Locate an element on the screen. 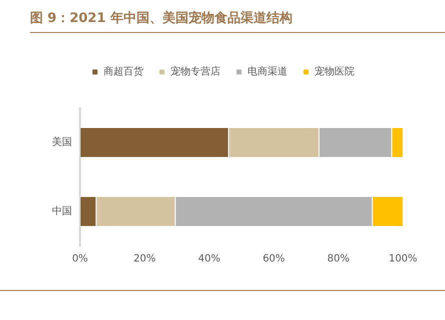  legend-label: 电商渠道 is located at coordinates (268, 72).